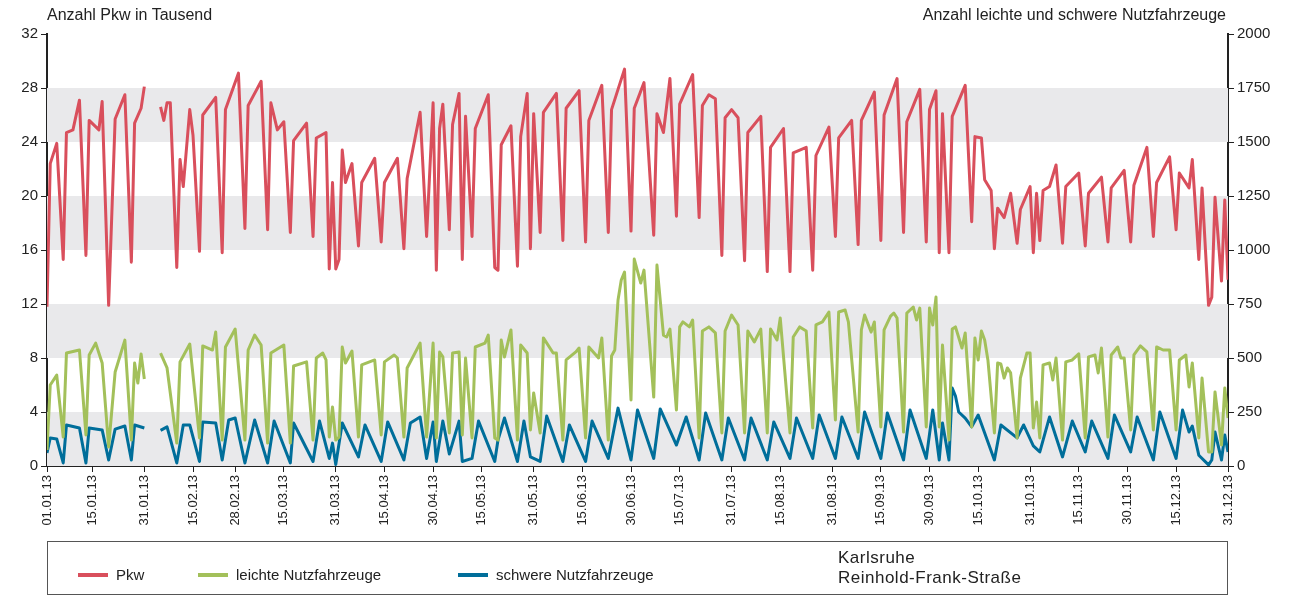 The image size is (1301, 596). Describe the element at coordinates (630, 500) in the screenshot. I see `x-tick-label: 30.06.13` at that location.